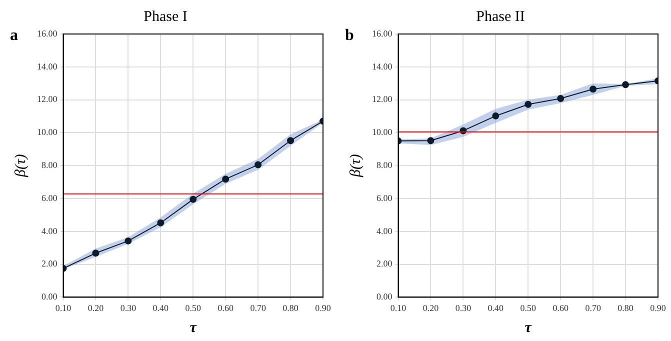 This screenshot has height=341, width=671. What do you see at coordinates (349, 35) in the screenshot?
I see `text: b` at bounding box center [349, 35].